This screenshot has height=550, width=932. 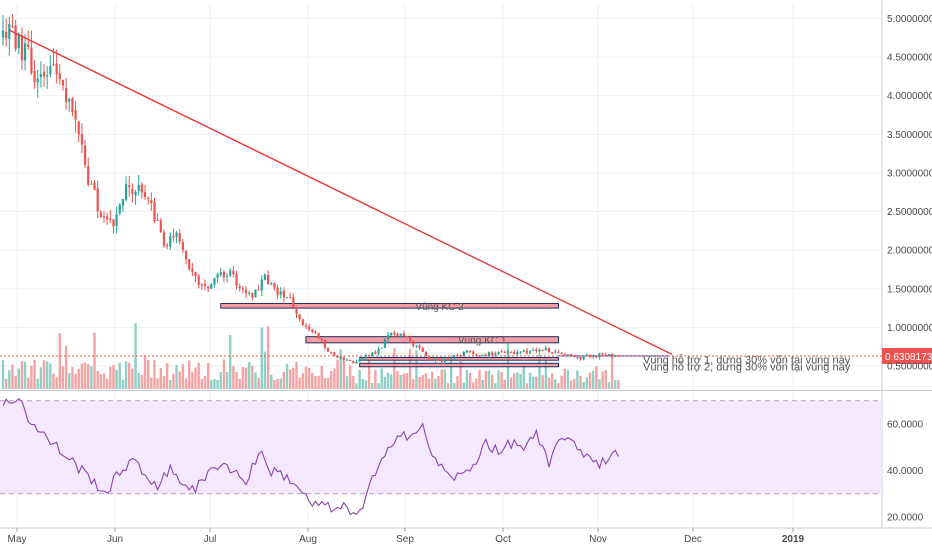 I want to click on x-tick-5: Oct, so click(x=503, y=539).